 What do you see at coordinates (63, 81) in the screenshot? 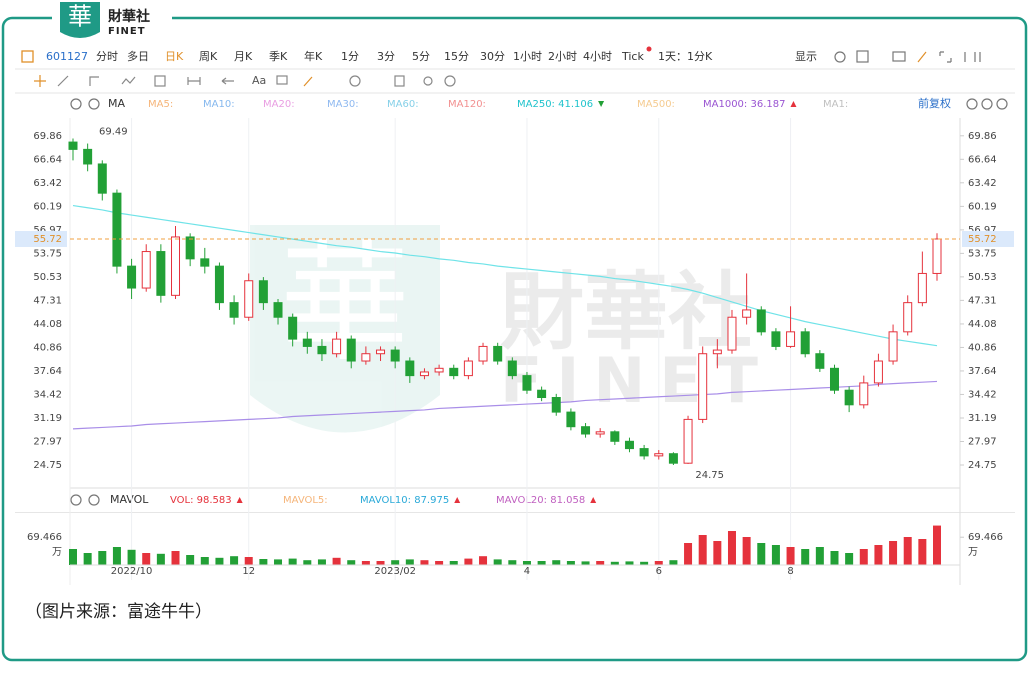
I see `line-tool` at bounding box center [63, 81].